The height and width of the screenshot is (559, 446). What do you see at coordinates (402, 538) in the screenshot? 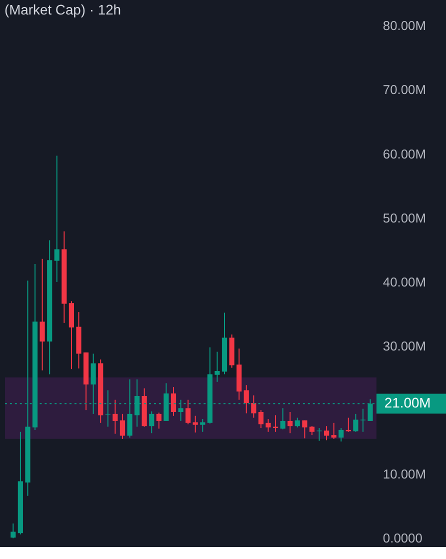
I see `y-tick-label: 0.0000` at bounding box center [402, 538].